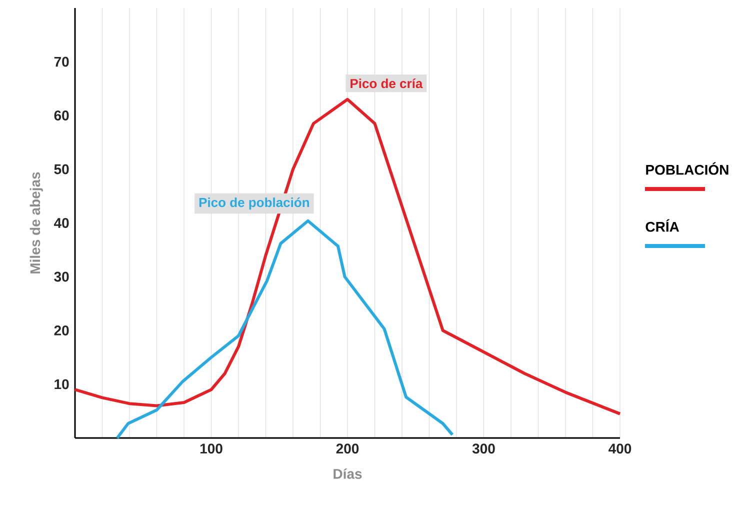 This screenshot has height=505, width=736. Describe the element at coordinates (61, 384) in the screenshot. I see `y-tick-label: 10` at that location.